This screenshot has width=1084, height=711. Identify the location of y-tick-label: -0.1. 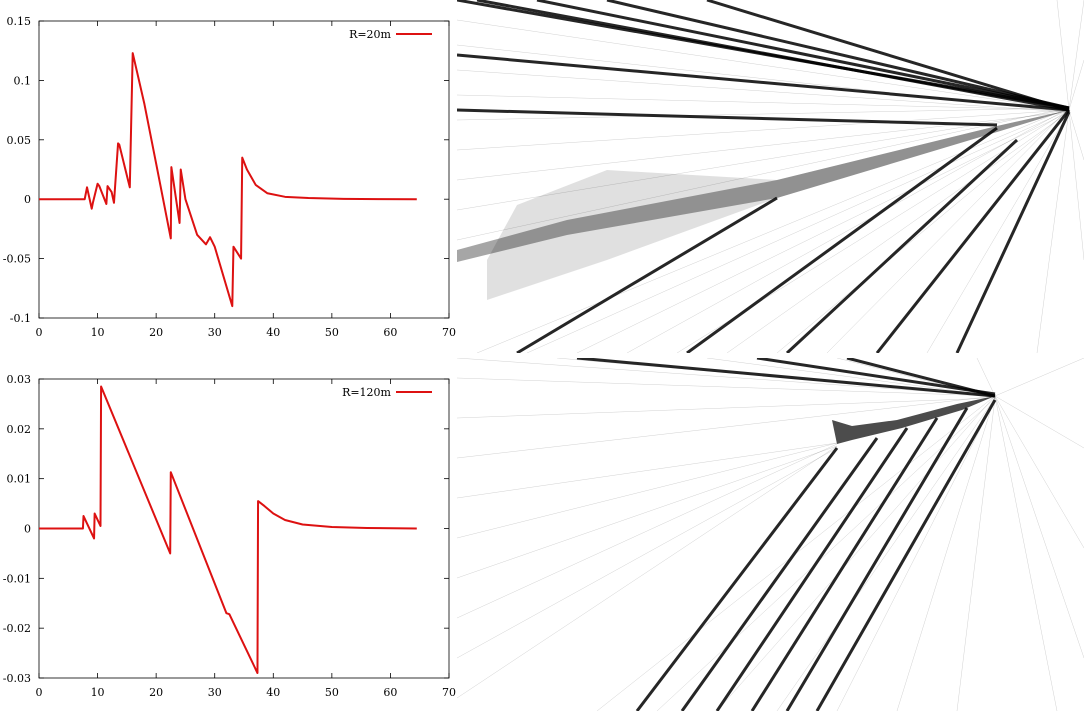
(20, 318).